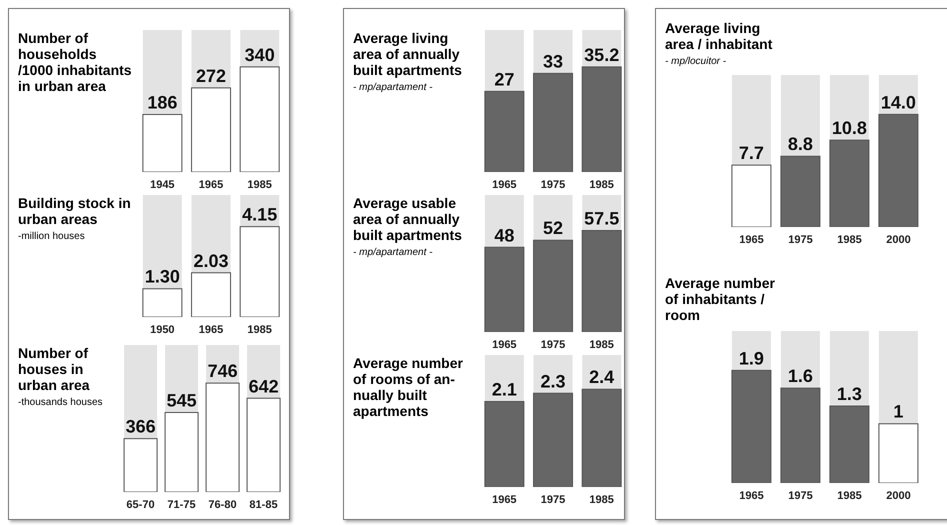 This screenshot has width=947, height=525. Describe the element at coordinates (75, 62) in the screenshot. I see `chart-title: Number of households /1000 inhabitants in urban area` at that location.